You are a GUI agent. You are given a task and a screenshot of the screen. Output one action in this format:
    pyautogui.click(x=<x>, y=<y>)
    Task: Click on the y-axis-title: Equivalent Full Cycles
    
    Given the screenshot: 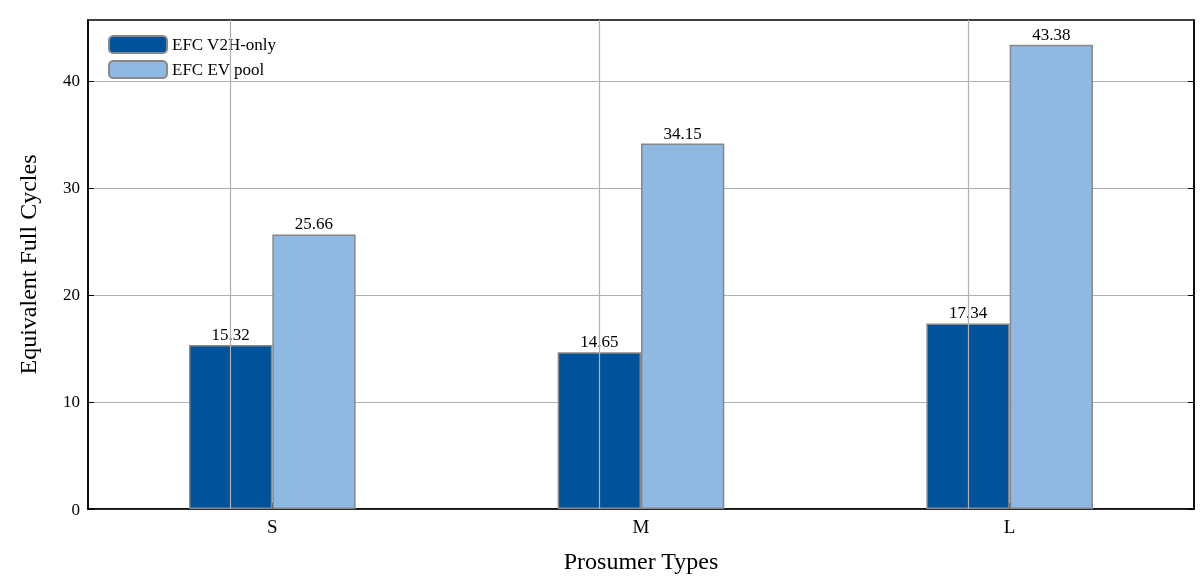 What is the action you would take?
    pyautogui.click(x=28, y=264)
    